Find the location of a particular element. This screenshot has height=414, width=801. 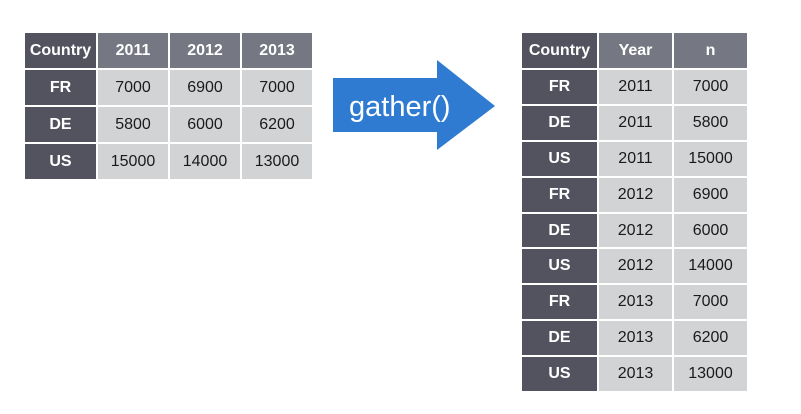

long-header-n: n is located at coordinates (710, 50).